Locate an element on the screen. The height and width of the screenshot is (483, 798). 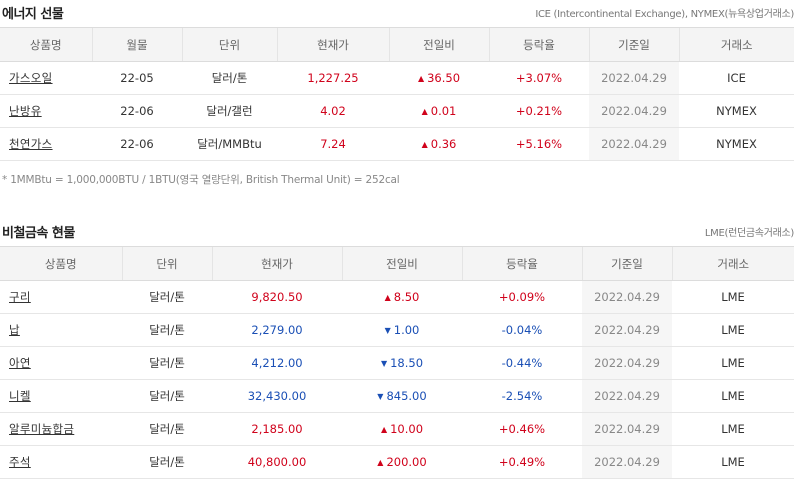
product-name-cell: 가스오일 is located at coordinates (46, 78).